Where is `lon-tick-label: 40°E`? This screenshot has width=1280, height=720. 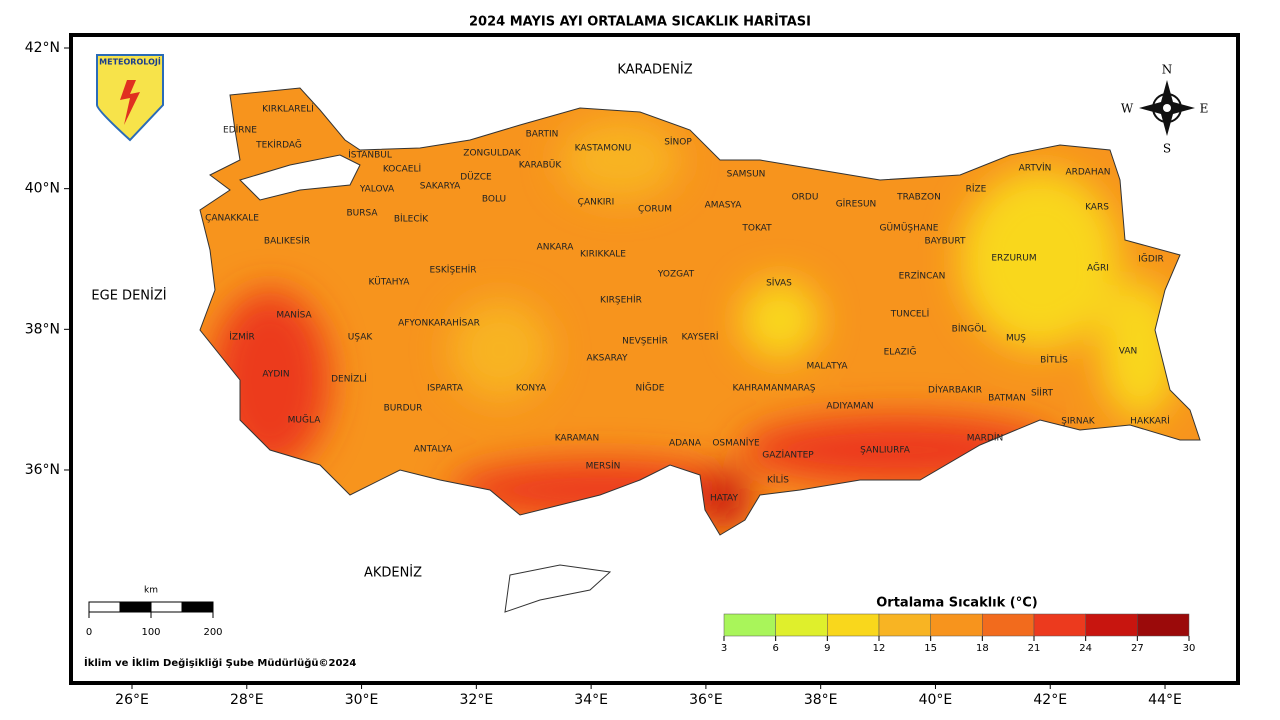
lon-tick-label: 40°E is located at coordinates (936, 700).